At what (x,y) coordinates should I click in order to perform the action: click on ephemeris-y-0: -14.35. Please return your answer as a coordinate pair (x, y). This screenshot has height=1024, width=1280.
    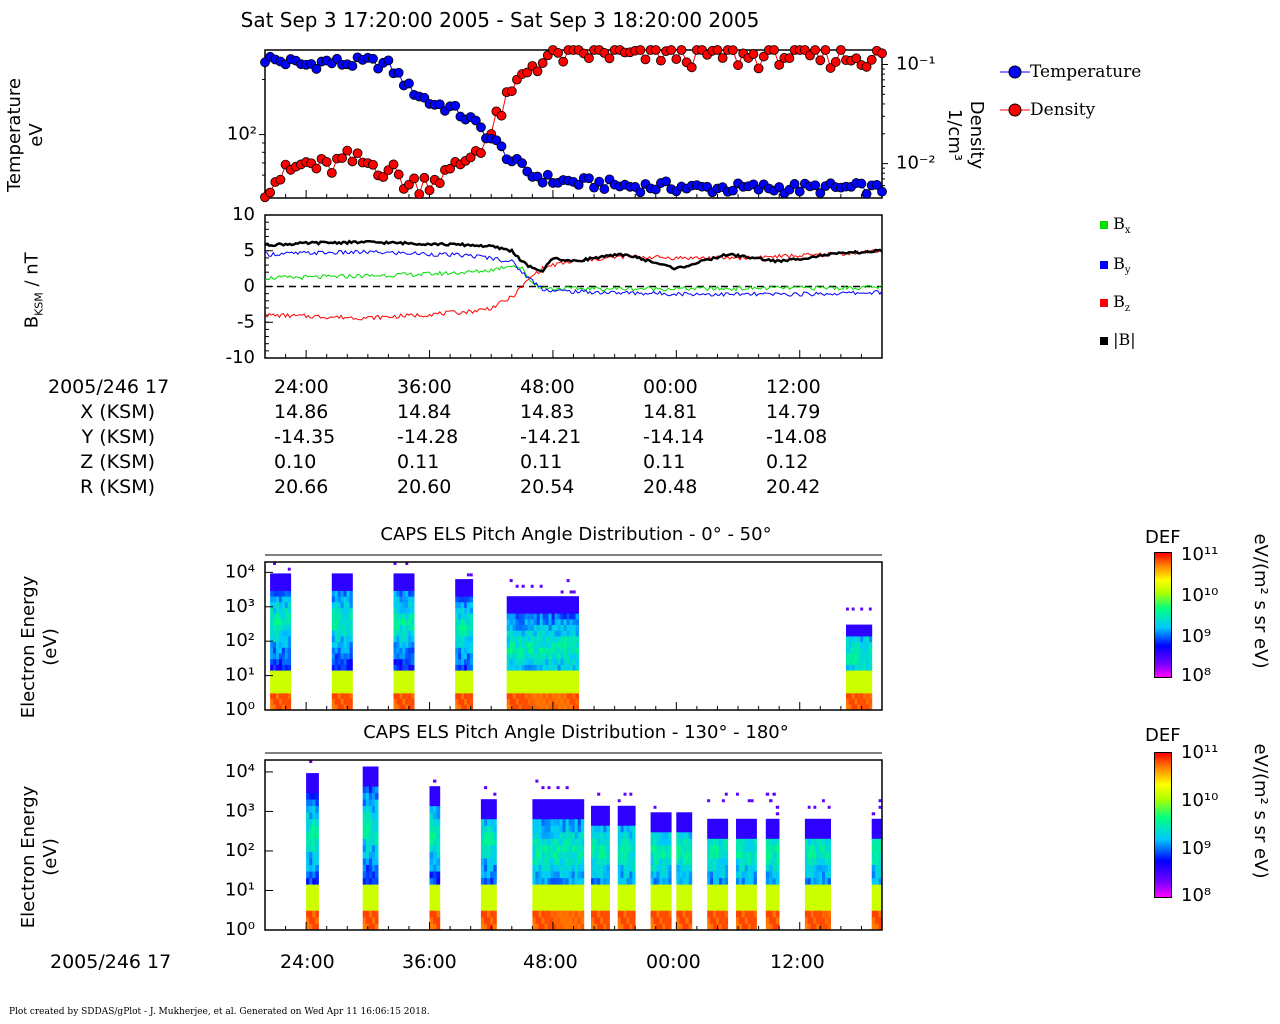
    Looking at the image, I should click on (305, 437).